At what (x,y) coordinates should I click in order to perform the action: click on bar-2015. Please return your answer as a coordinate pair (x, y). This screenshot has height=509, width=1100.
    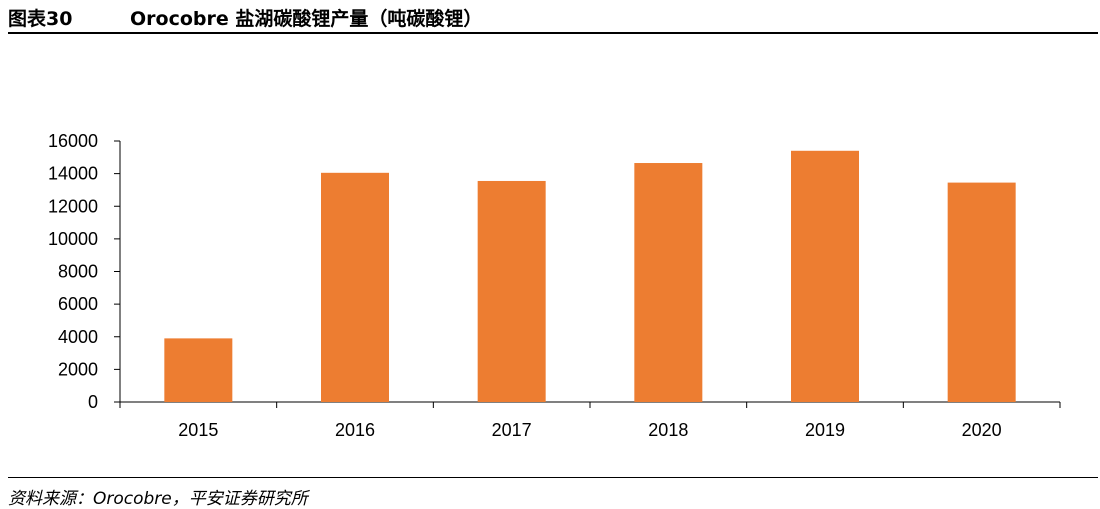
    Looking at the image, I should click on (198, 370).